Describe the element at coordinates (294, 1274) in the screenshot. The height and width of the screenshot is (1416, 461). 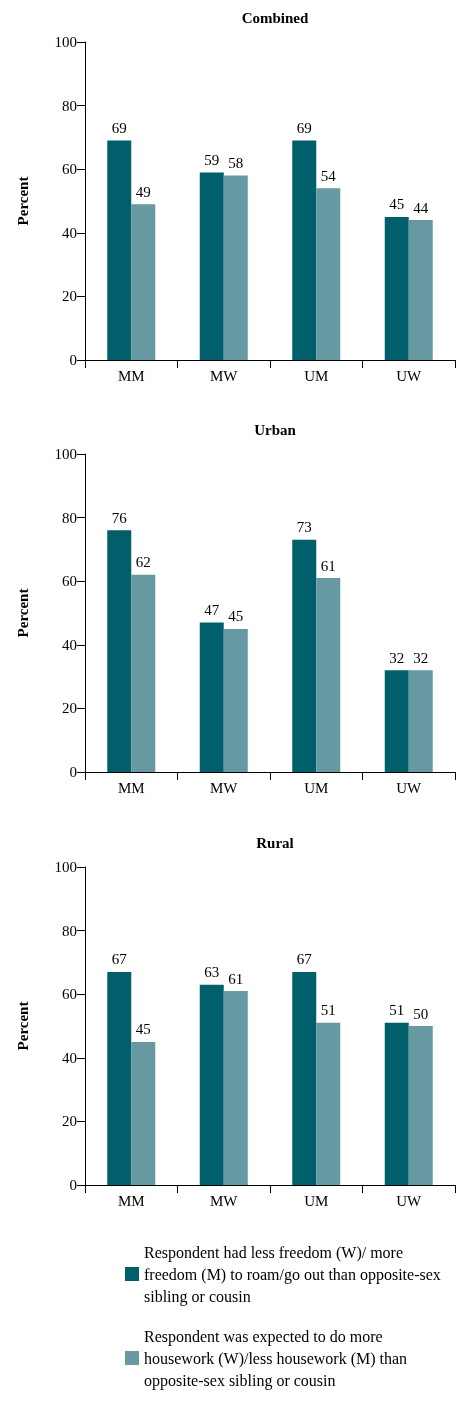
I see `legend-label: Respondent had less freedom (W)/ more freedom (M) to roam/go out than opposite-sex sibling or cousin` at that location.